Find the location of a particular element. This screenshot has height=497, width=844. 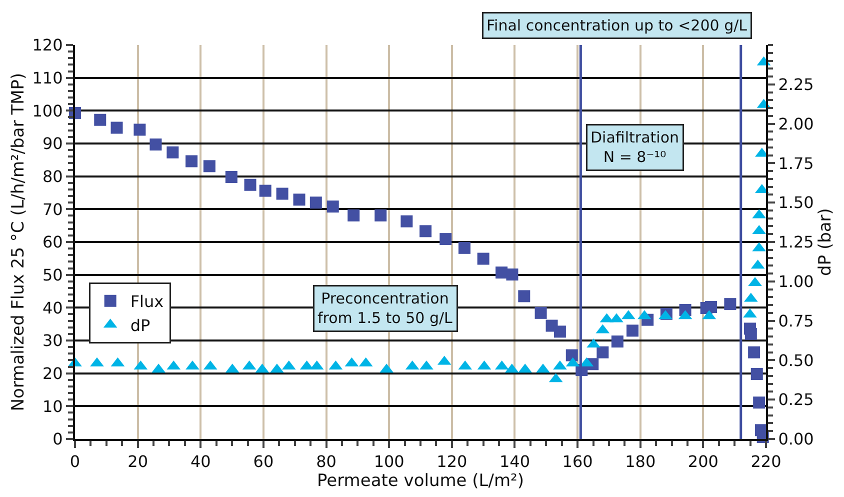

x-tick-label: 160 is located at coordinates (577, 462).